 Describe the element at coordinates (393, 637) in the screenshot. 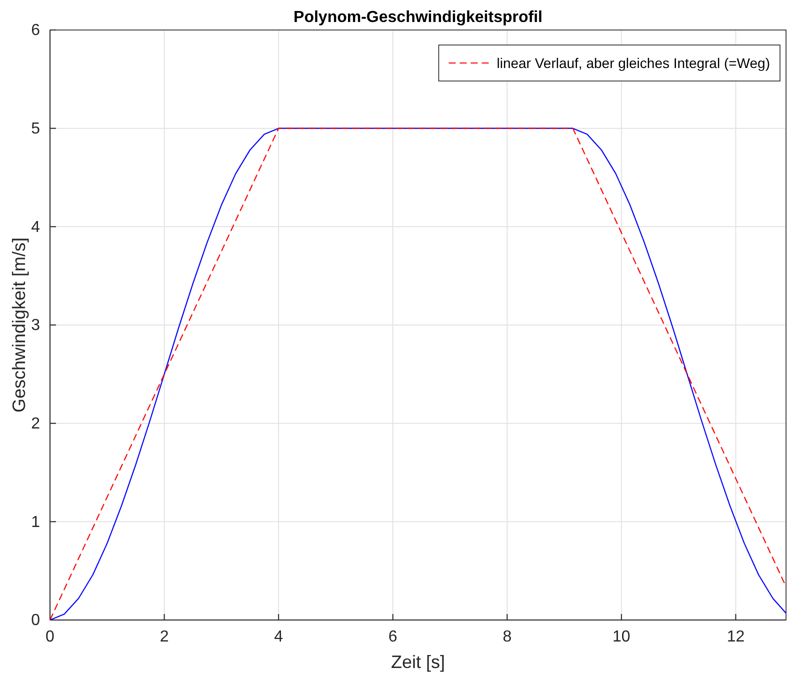

I see `x-tick-label: 6` at that location.